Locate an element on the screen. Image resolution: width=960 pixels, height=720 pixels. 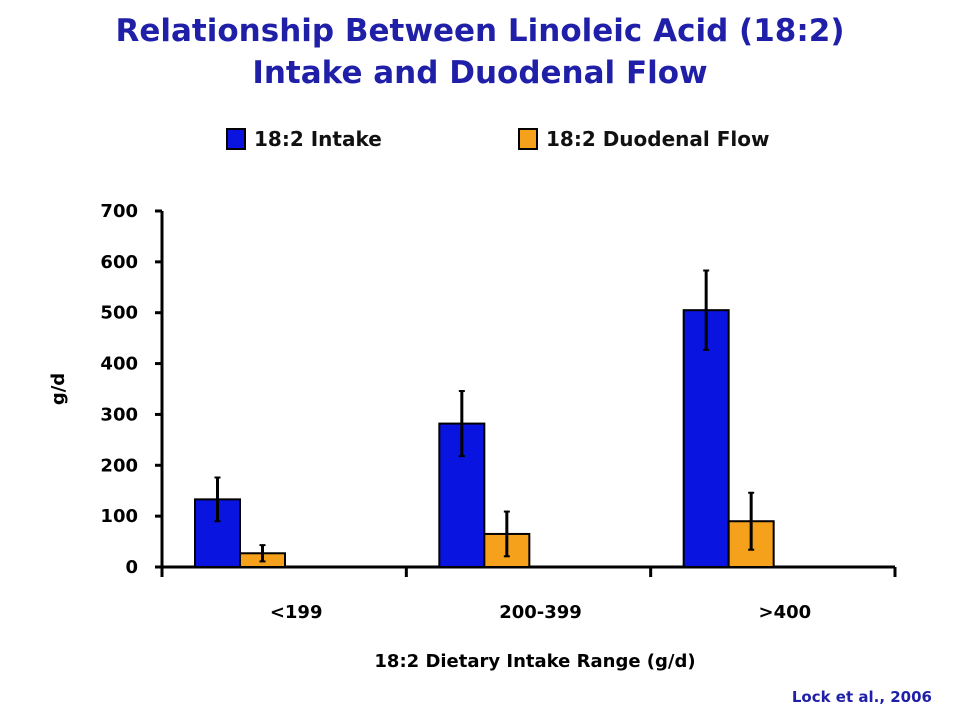
y-tick-label: 200 is located at coordinates (119, 465).